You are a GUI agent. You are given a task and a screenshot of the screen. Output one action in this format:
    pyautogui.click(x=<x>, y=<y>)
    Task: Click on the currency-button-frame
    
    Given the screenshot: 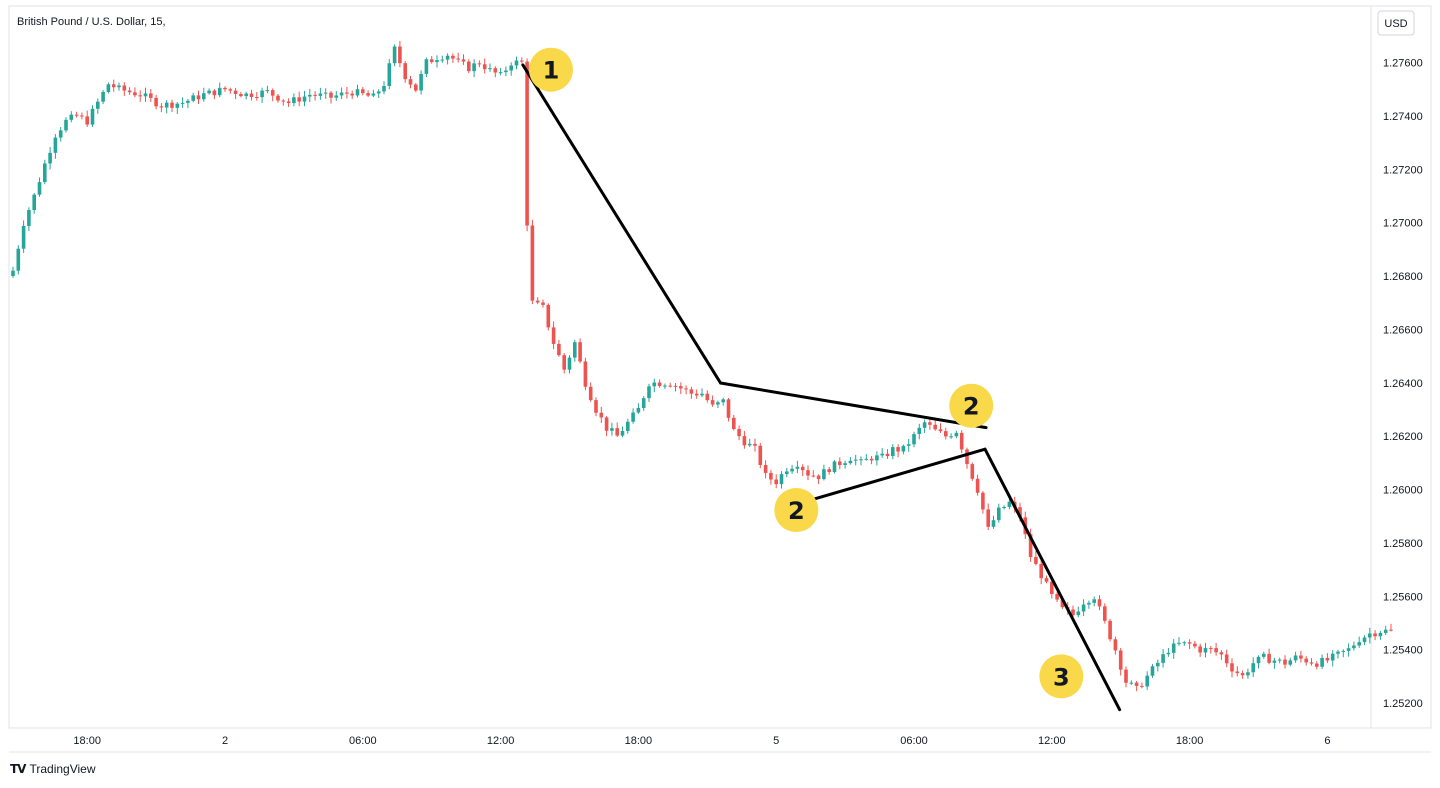 What is the action you would take?
    pyautogui.click(x=1396, y=23)
    